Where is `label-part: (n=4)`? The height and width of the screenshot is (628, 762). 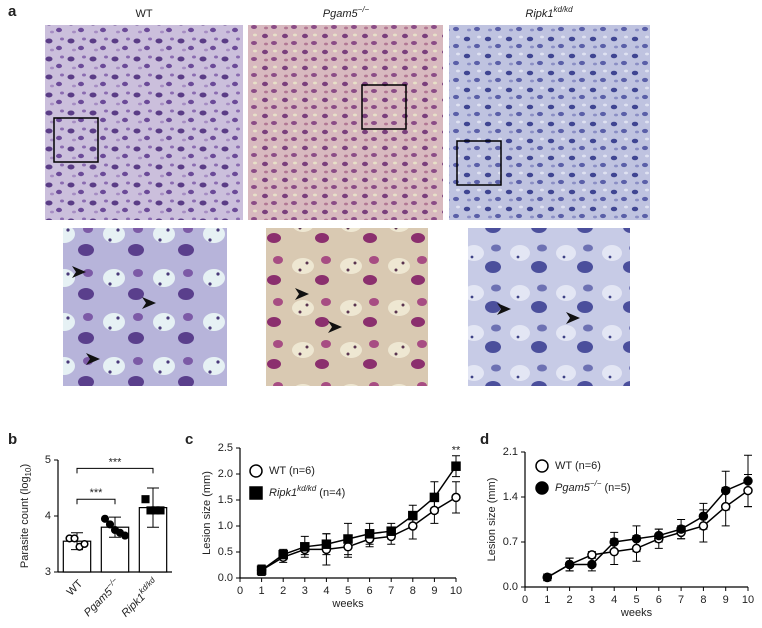
label-part: (n=4) is located at coordinates (330, 493).